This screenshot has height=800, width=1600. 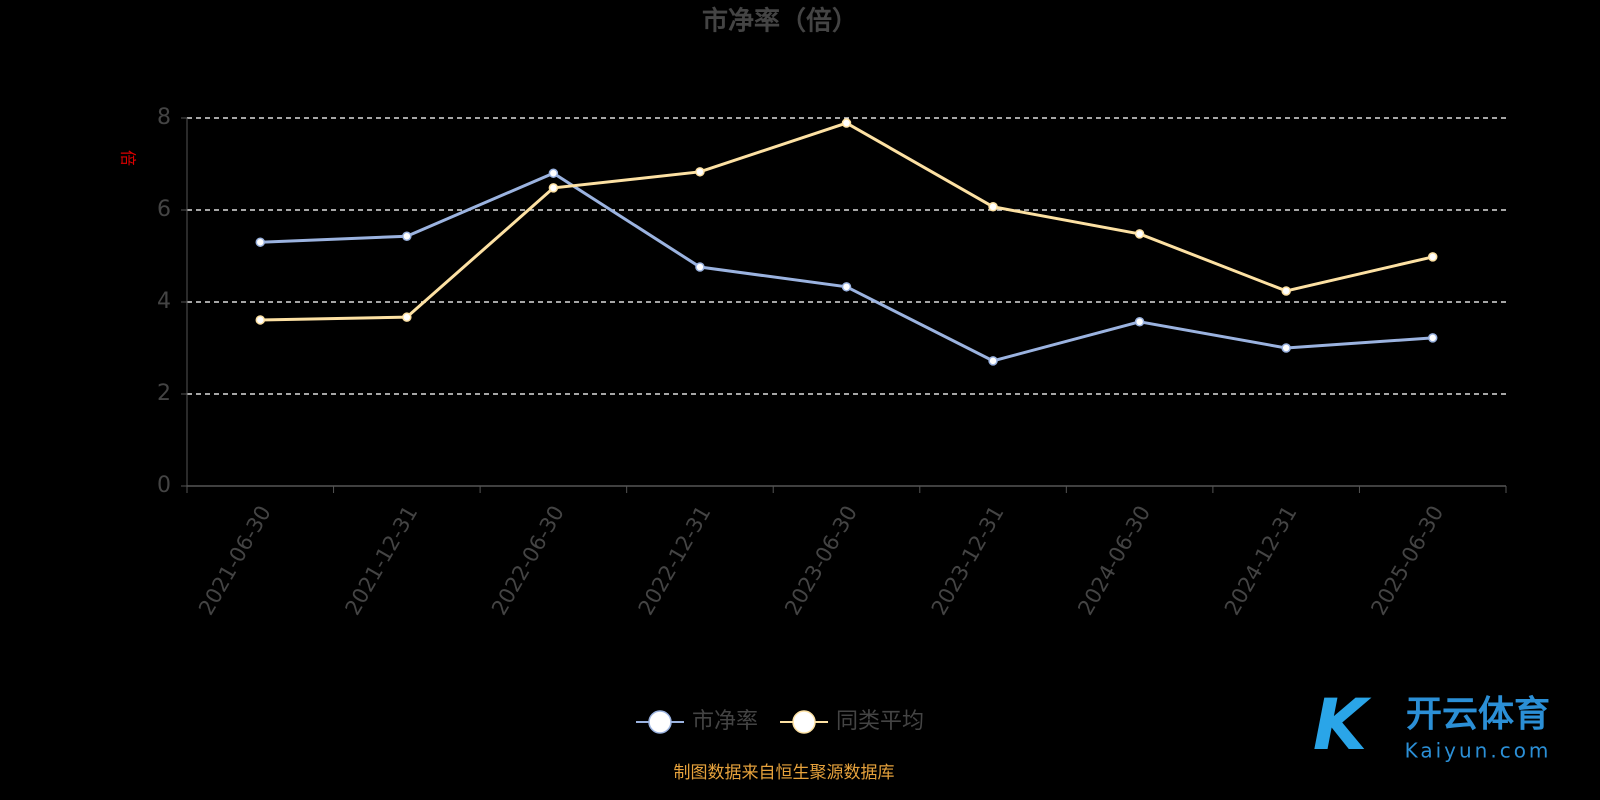 I want to click on legend-label: 同类平均, so click(x=880, y=721).